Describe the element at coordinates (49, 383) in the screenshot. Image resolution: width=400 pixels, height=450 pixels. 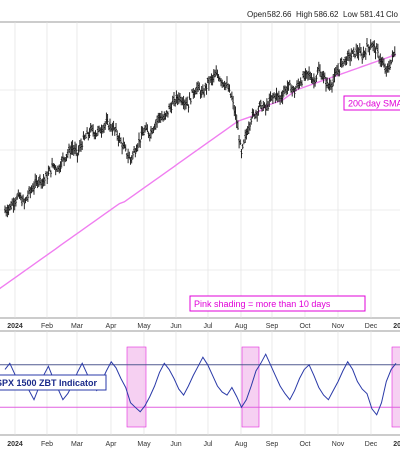
I see `indicator-title-text: $SPX 1500 ZBT Indicator` at that location.